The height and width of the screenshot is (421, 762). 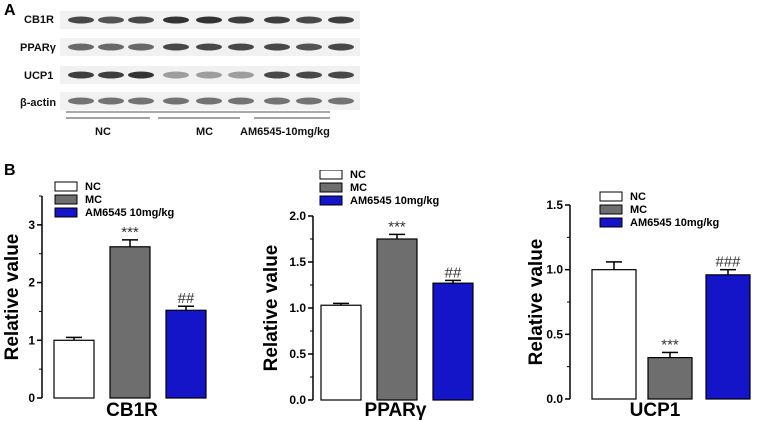 I want to click on panel-a-letter: A, so click(x=10, y=10).